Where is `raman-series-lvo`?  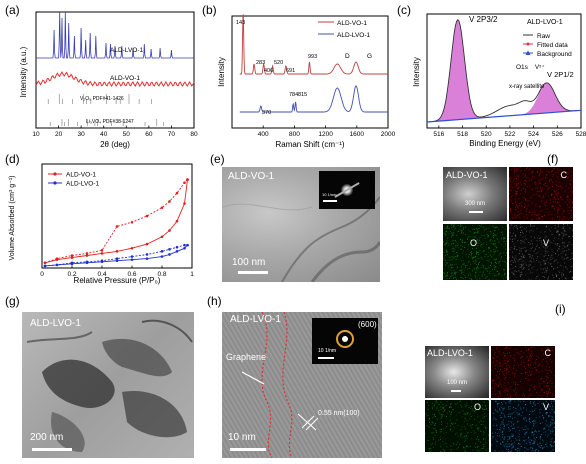 raman-series-lvo is located at coordinates (313, 99).